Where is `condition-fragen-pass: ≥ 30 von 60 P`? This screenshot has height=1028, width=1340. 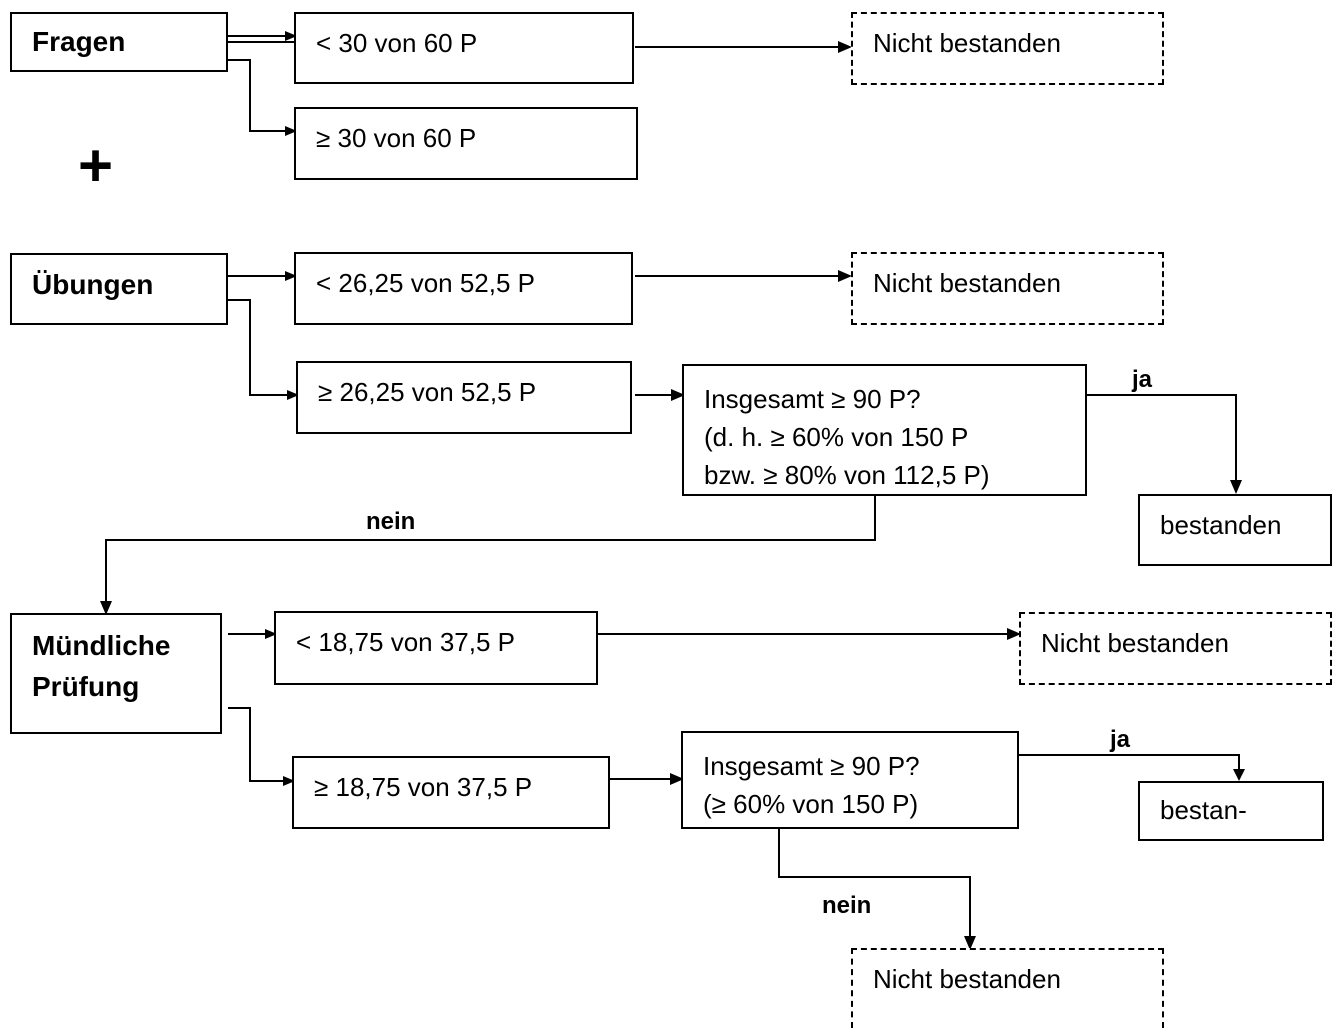
condition-fragen-pass: ≥ 30 von 60 P is located at coordinates (466, 143).